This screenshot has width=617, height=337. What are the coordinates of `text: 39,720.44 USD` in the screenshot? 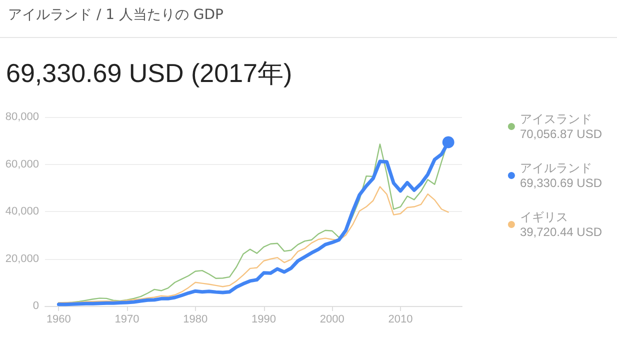 It's located at (561, 232).